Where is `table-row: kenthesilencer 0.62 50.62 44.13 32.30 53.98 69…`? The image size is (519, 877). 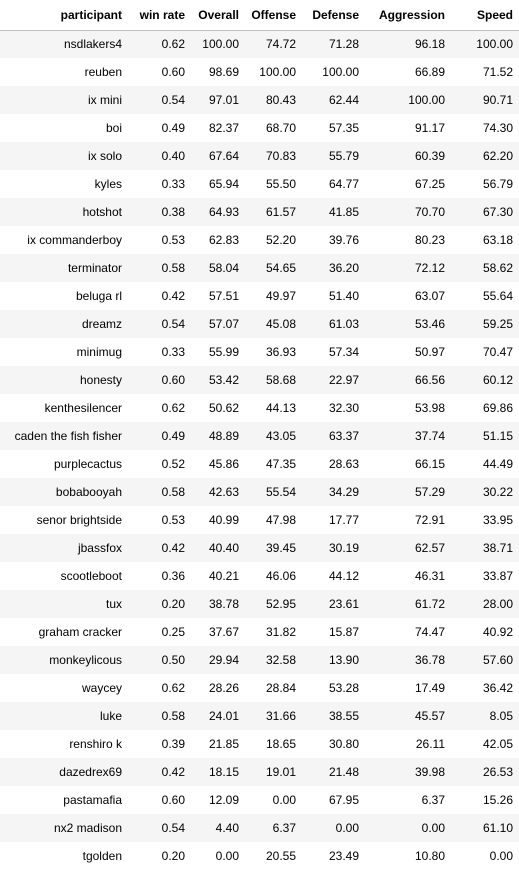 table-row: kenthesilencer 0.62 50.62 44.13 32.30 53.98 69… is located at coordinates (259, 408).